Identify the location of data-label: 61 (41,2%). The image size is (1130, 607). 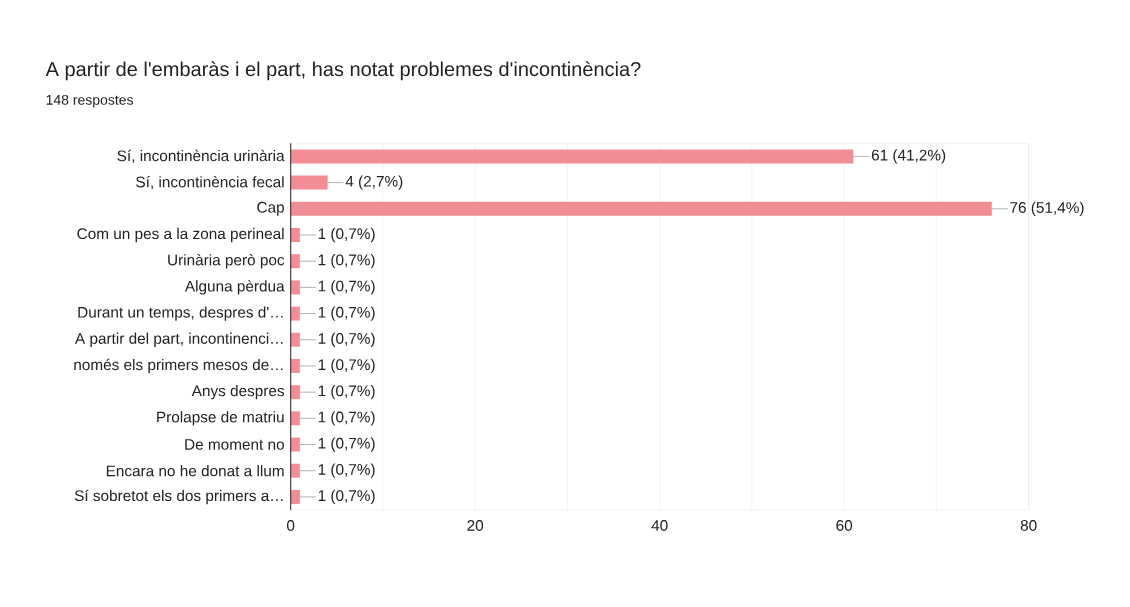
(908, 156).